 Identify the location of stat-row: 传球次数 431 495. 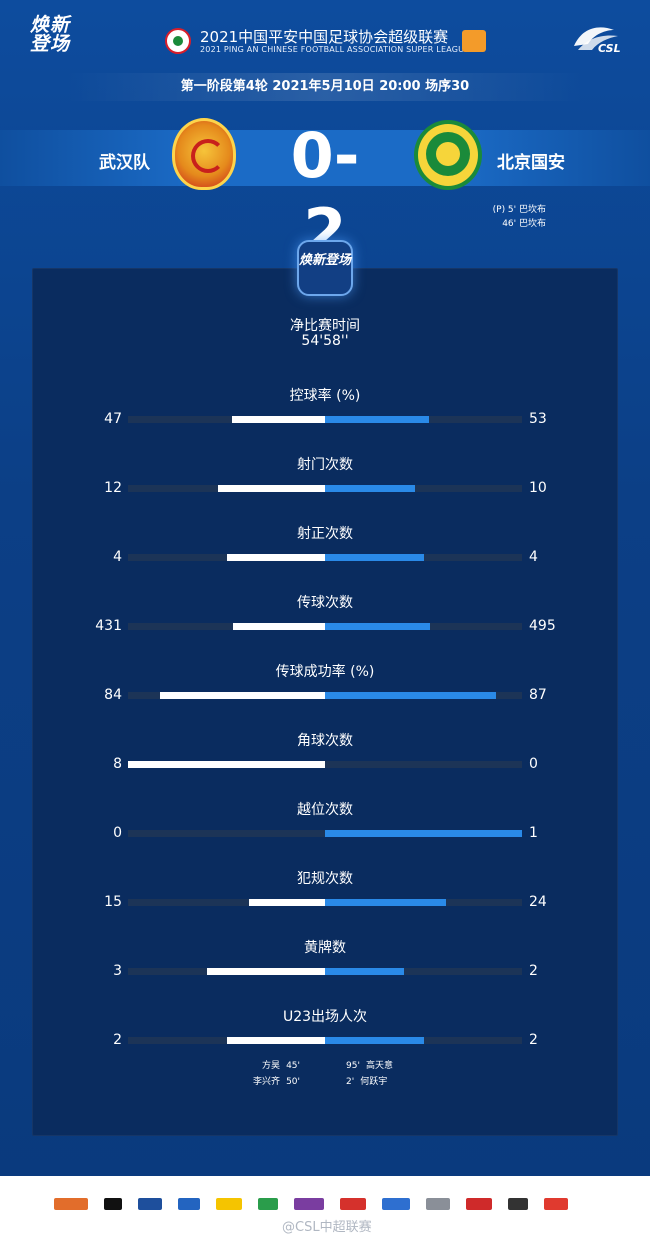
(325, 622).